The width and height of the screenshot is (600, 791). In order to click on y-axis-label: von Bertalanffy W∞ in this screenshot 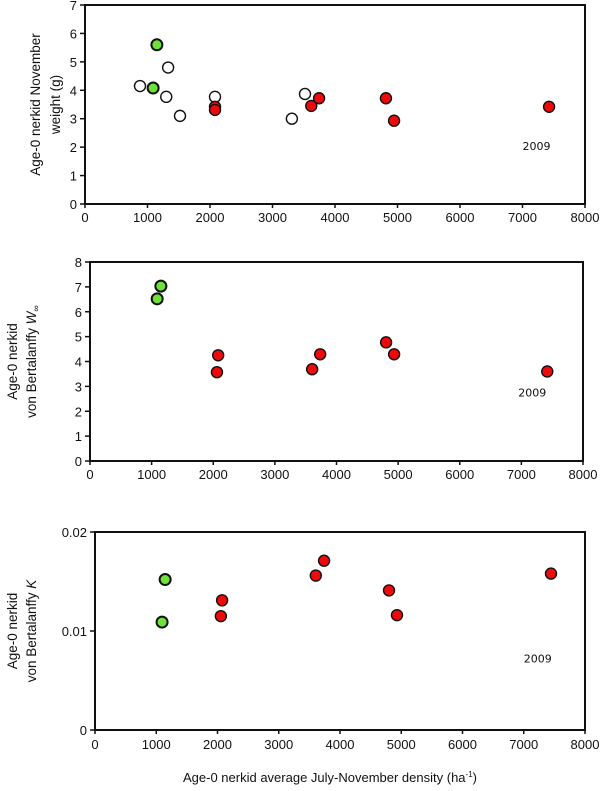, I will do `click(32, 361)`.